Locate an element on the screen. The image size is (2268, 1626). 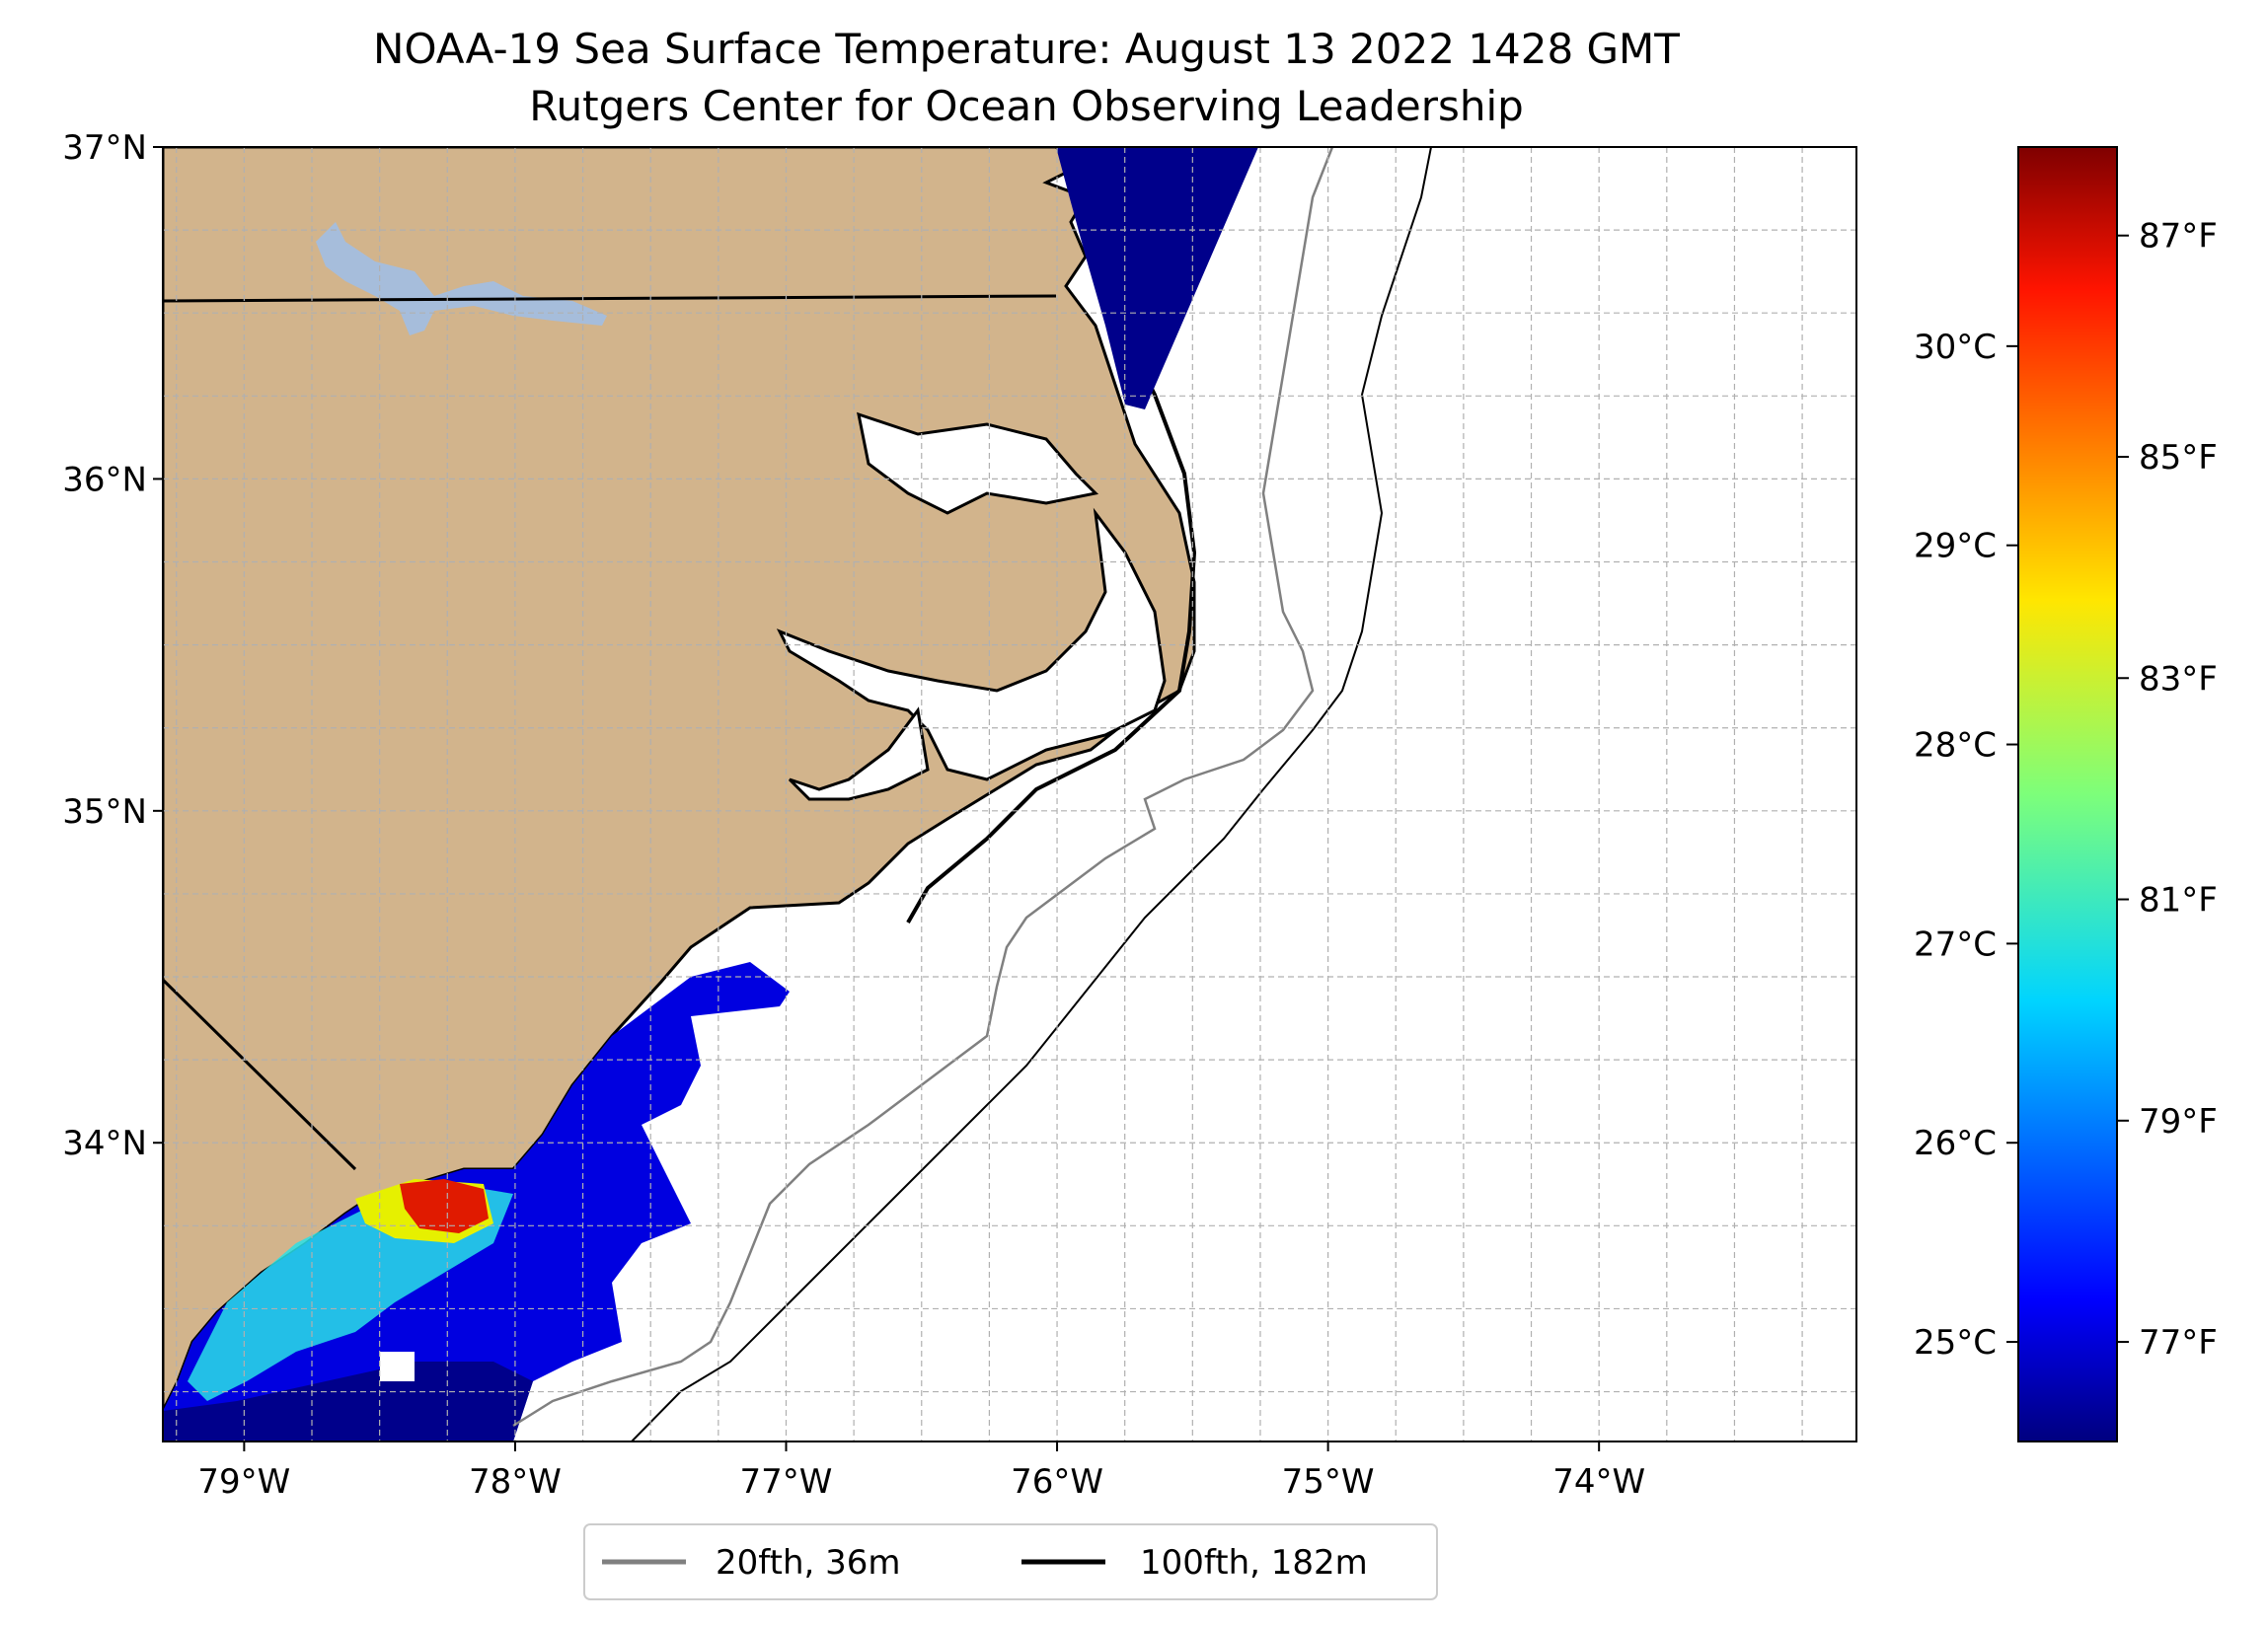
cloud-gap is located at coordinates (397, 1366).